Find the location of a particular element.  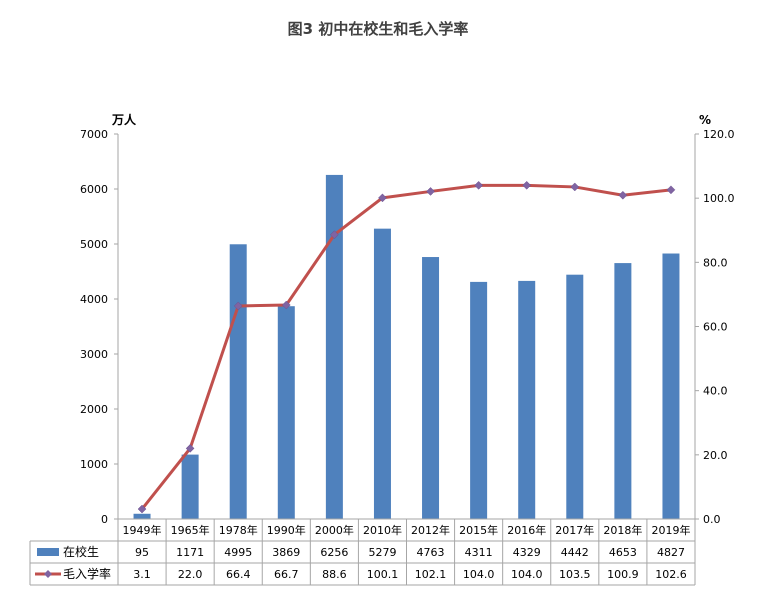

line-value-label: 66.4 is located at coordinates (238, 574).